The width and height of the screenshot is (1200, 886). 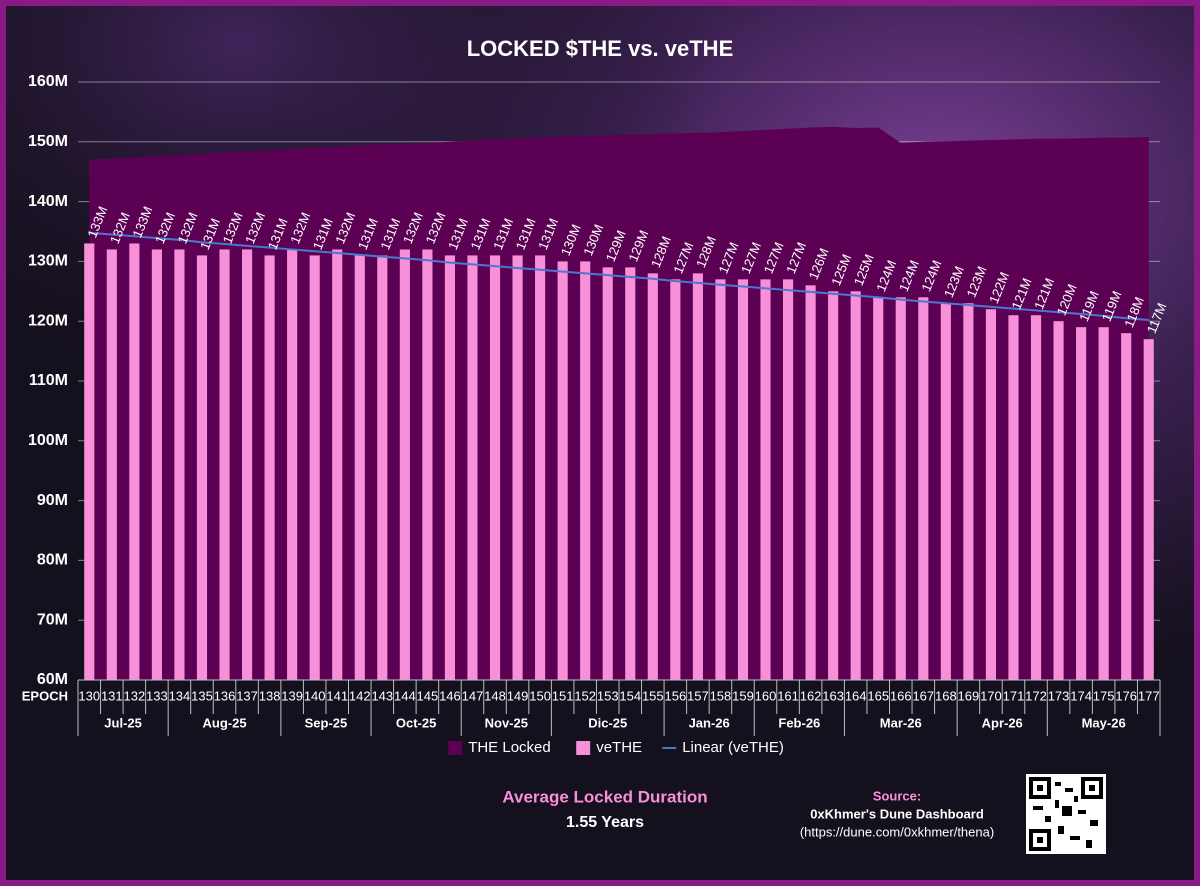 I want to click on trend-line, so click(x=619, y=276).